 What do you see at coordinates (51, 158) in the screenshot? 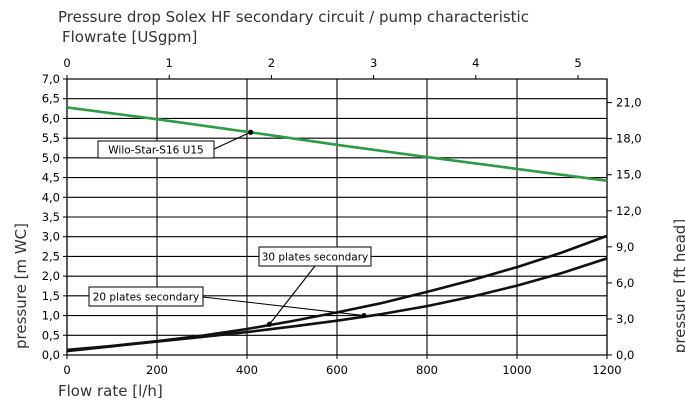
I see `y-tick-label-10: 5,0` at bounding box center [51, 158].